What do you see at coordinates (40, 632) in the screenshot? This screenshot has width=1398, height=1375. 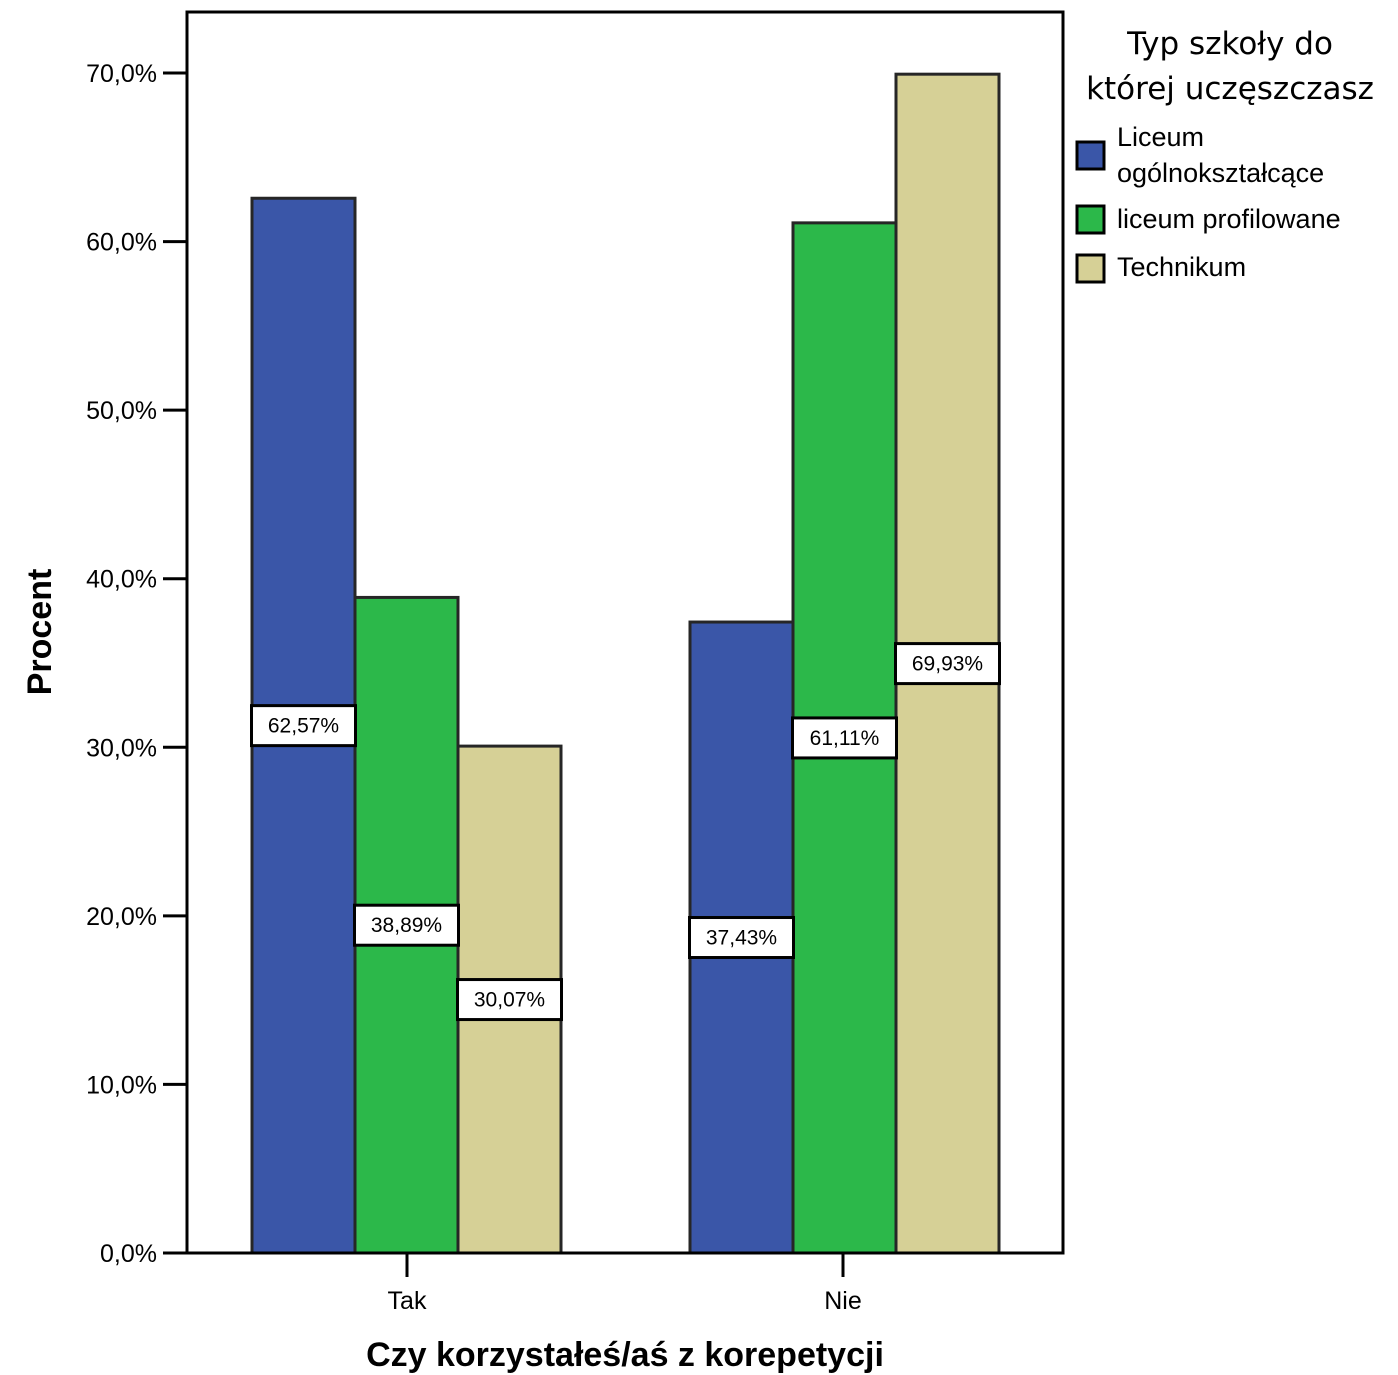 I see `y-axis-title: Procent` at bounding box center [40, 632].